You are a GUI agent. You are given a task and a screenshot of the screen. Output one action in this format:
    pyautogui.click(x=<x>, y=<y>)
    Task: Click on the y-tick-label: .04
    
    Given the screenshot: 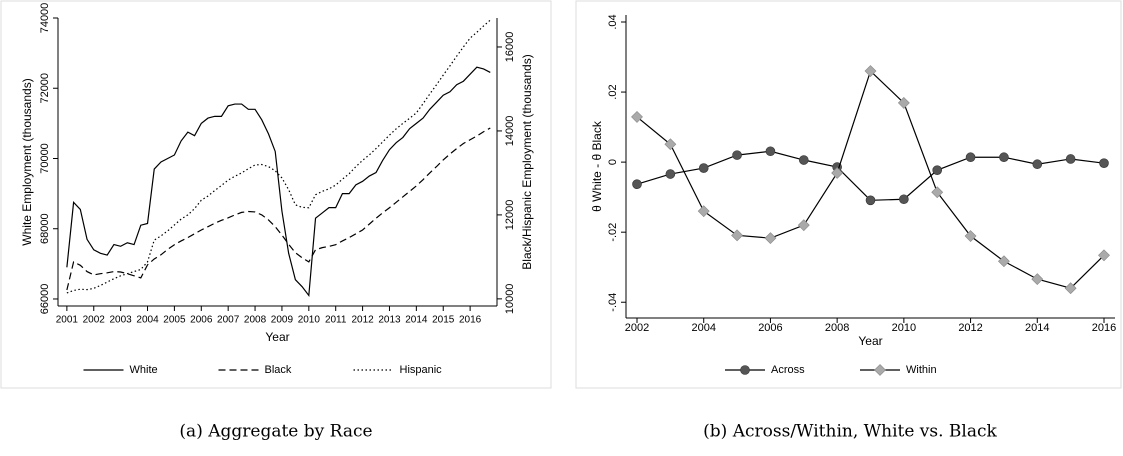 What is the action you would take?
    pyautogui.click(x=613, y=21)
    